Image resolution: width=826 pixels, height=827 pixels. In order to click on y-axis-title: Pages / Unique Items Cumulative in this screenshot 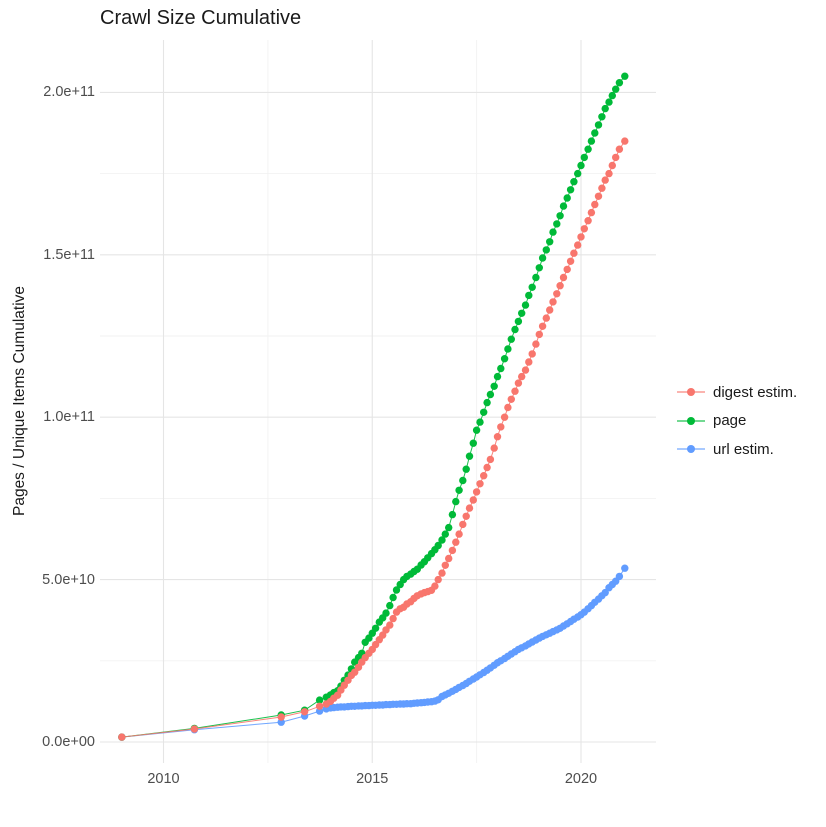, I will do `click(19, 401)`.